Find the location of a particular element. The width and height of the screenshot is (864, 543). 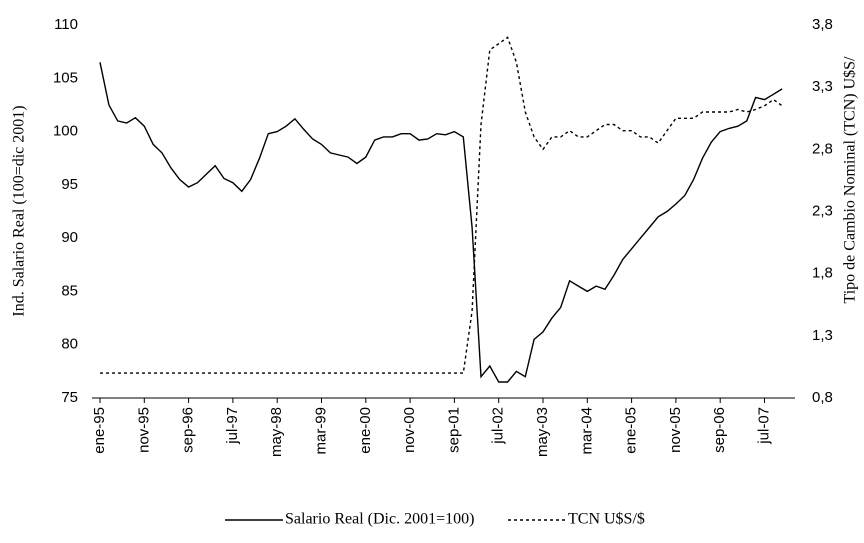

y2-tick-label: 2,8 is located at coordinates (822, 148).